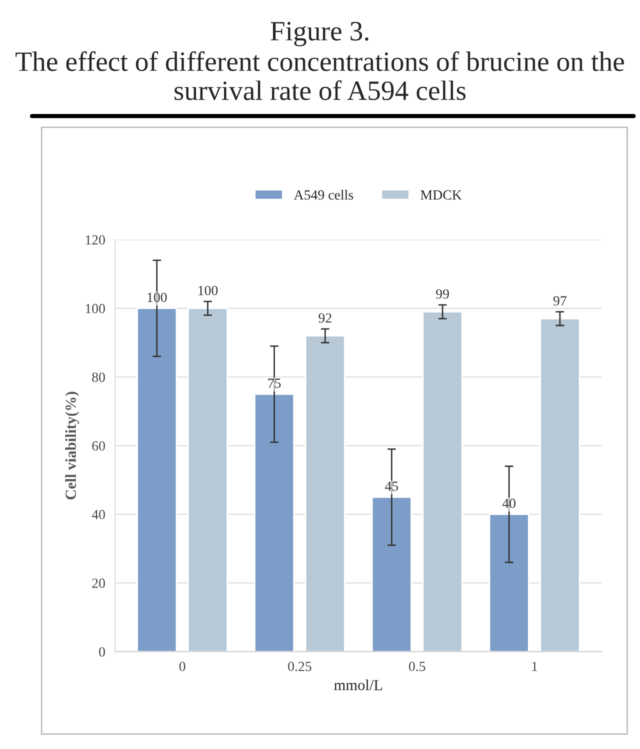 This screenshot has width=640, height=749. Describe the element at coordinates (98, 377) in the screenshot. I see `y-tick-label: 80` at that location.